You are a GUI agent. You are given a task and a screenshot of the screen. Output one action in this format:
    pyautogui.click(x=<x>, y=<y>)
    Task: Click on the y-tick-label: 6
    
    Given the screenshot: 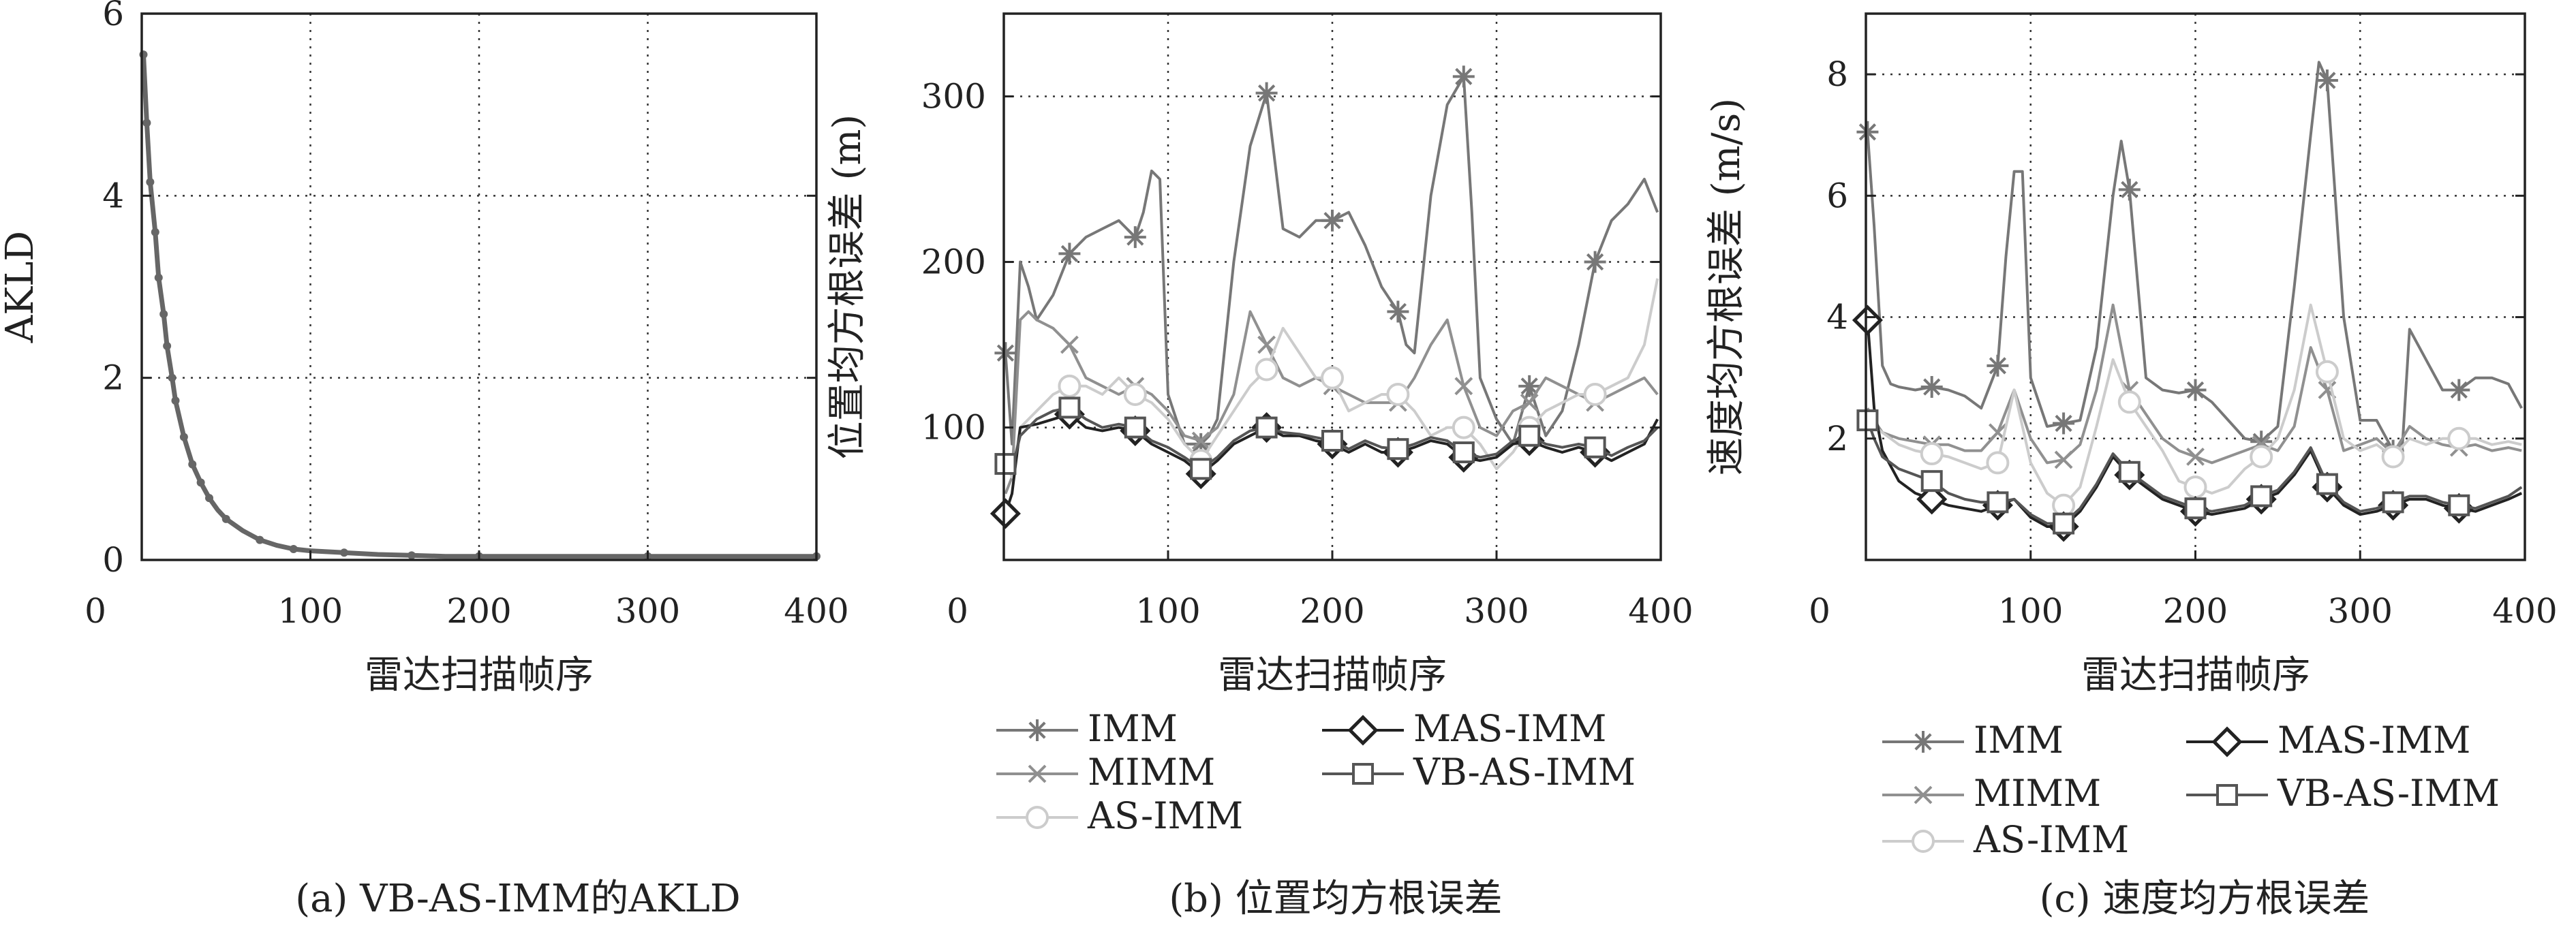 What is the action you would take?
    pyautogui.click(x=1837, y=196)
    